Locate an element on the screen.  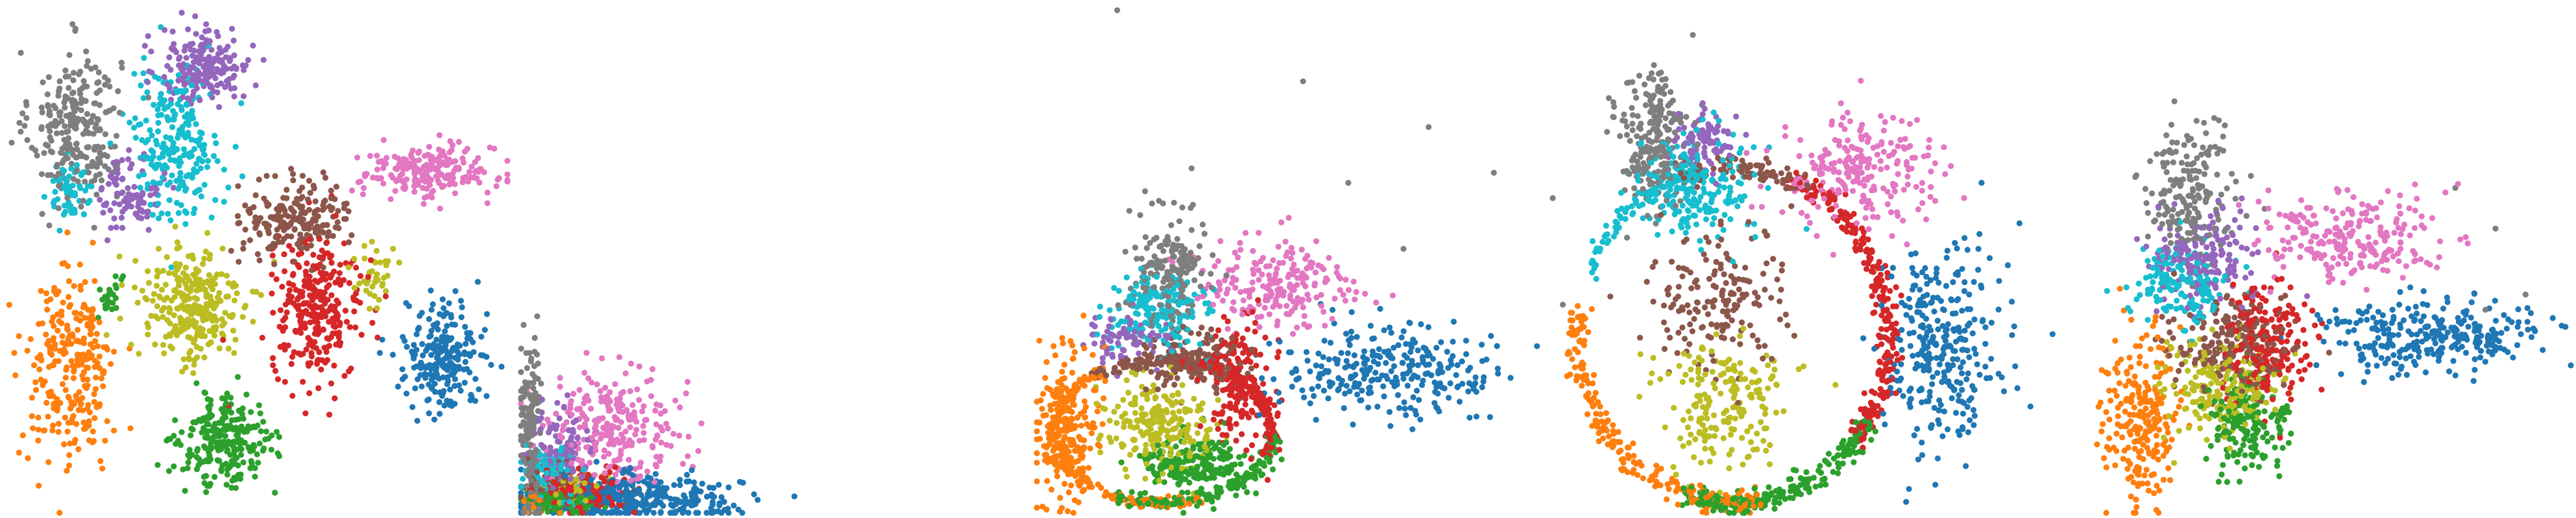
scatter-point-outlier is located at coordinates (1348, 183).